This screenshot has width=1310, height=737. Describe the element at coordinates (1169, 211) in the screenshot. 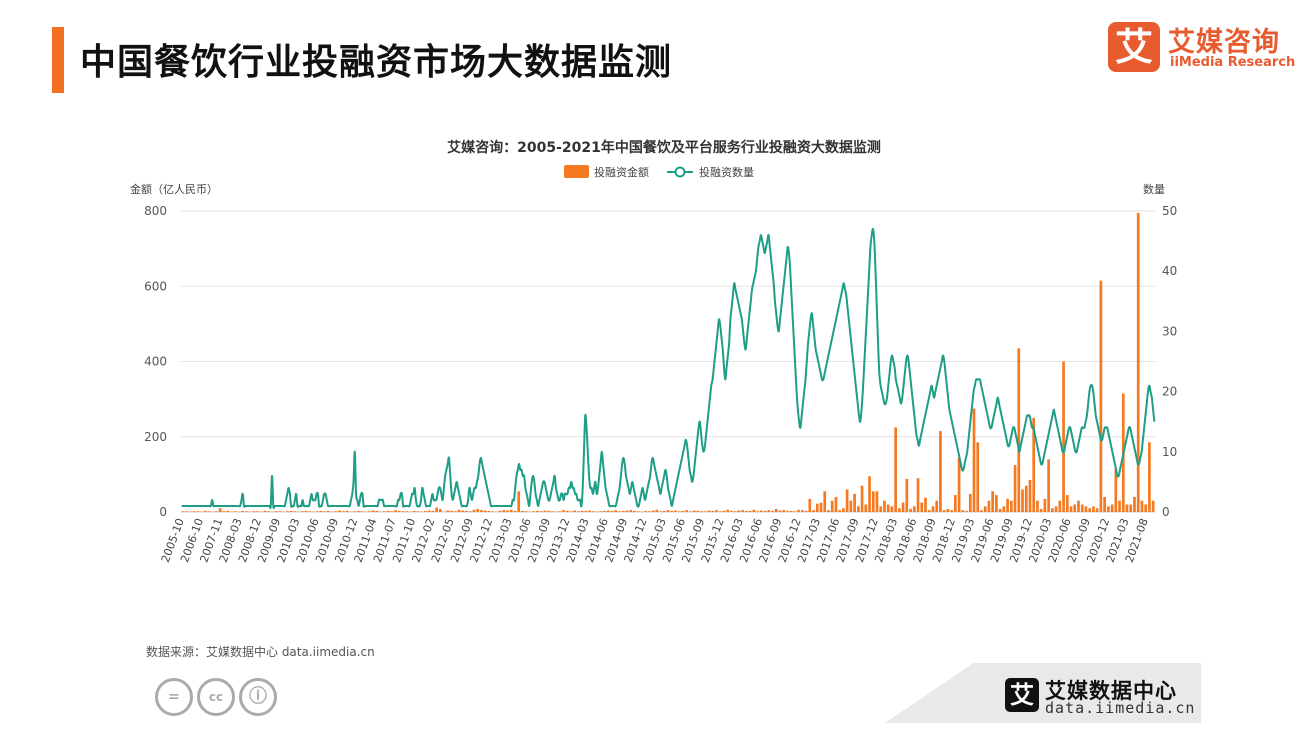

I see `y-right-tick-label: 50` at that location.